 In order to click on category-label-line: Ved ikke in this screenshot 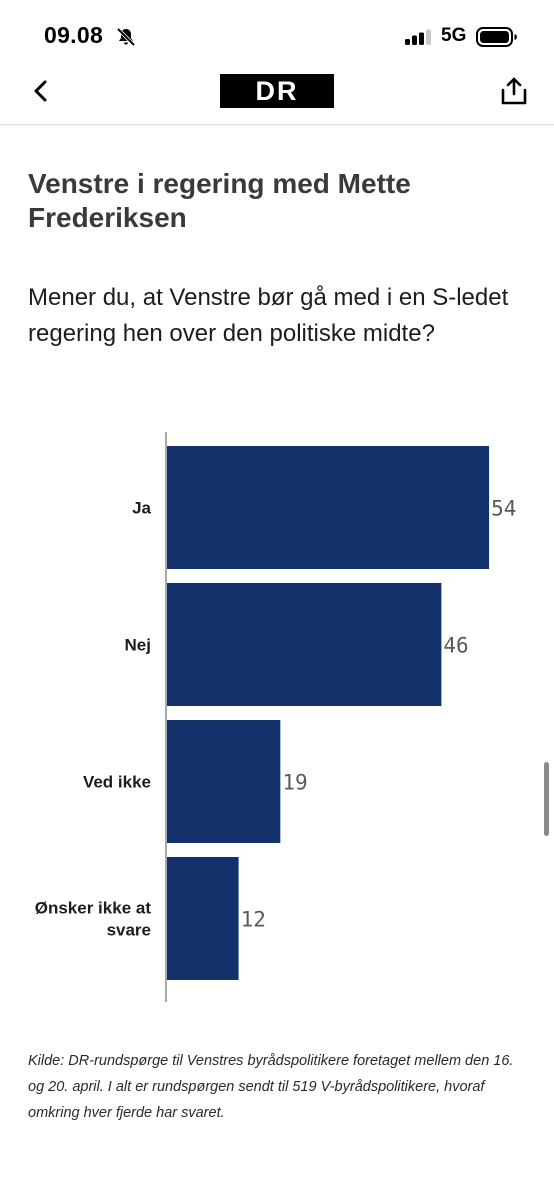, I will do `click(117, 782)`.